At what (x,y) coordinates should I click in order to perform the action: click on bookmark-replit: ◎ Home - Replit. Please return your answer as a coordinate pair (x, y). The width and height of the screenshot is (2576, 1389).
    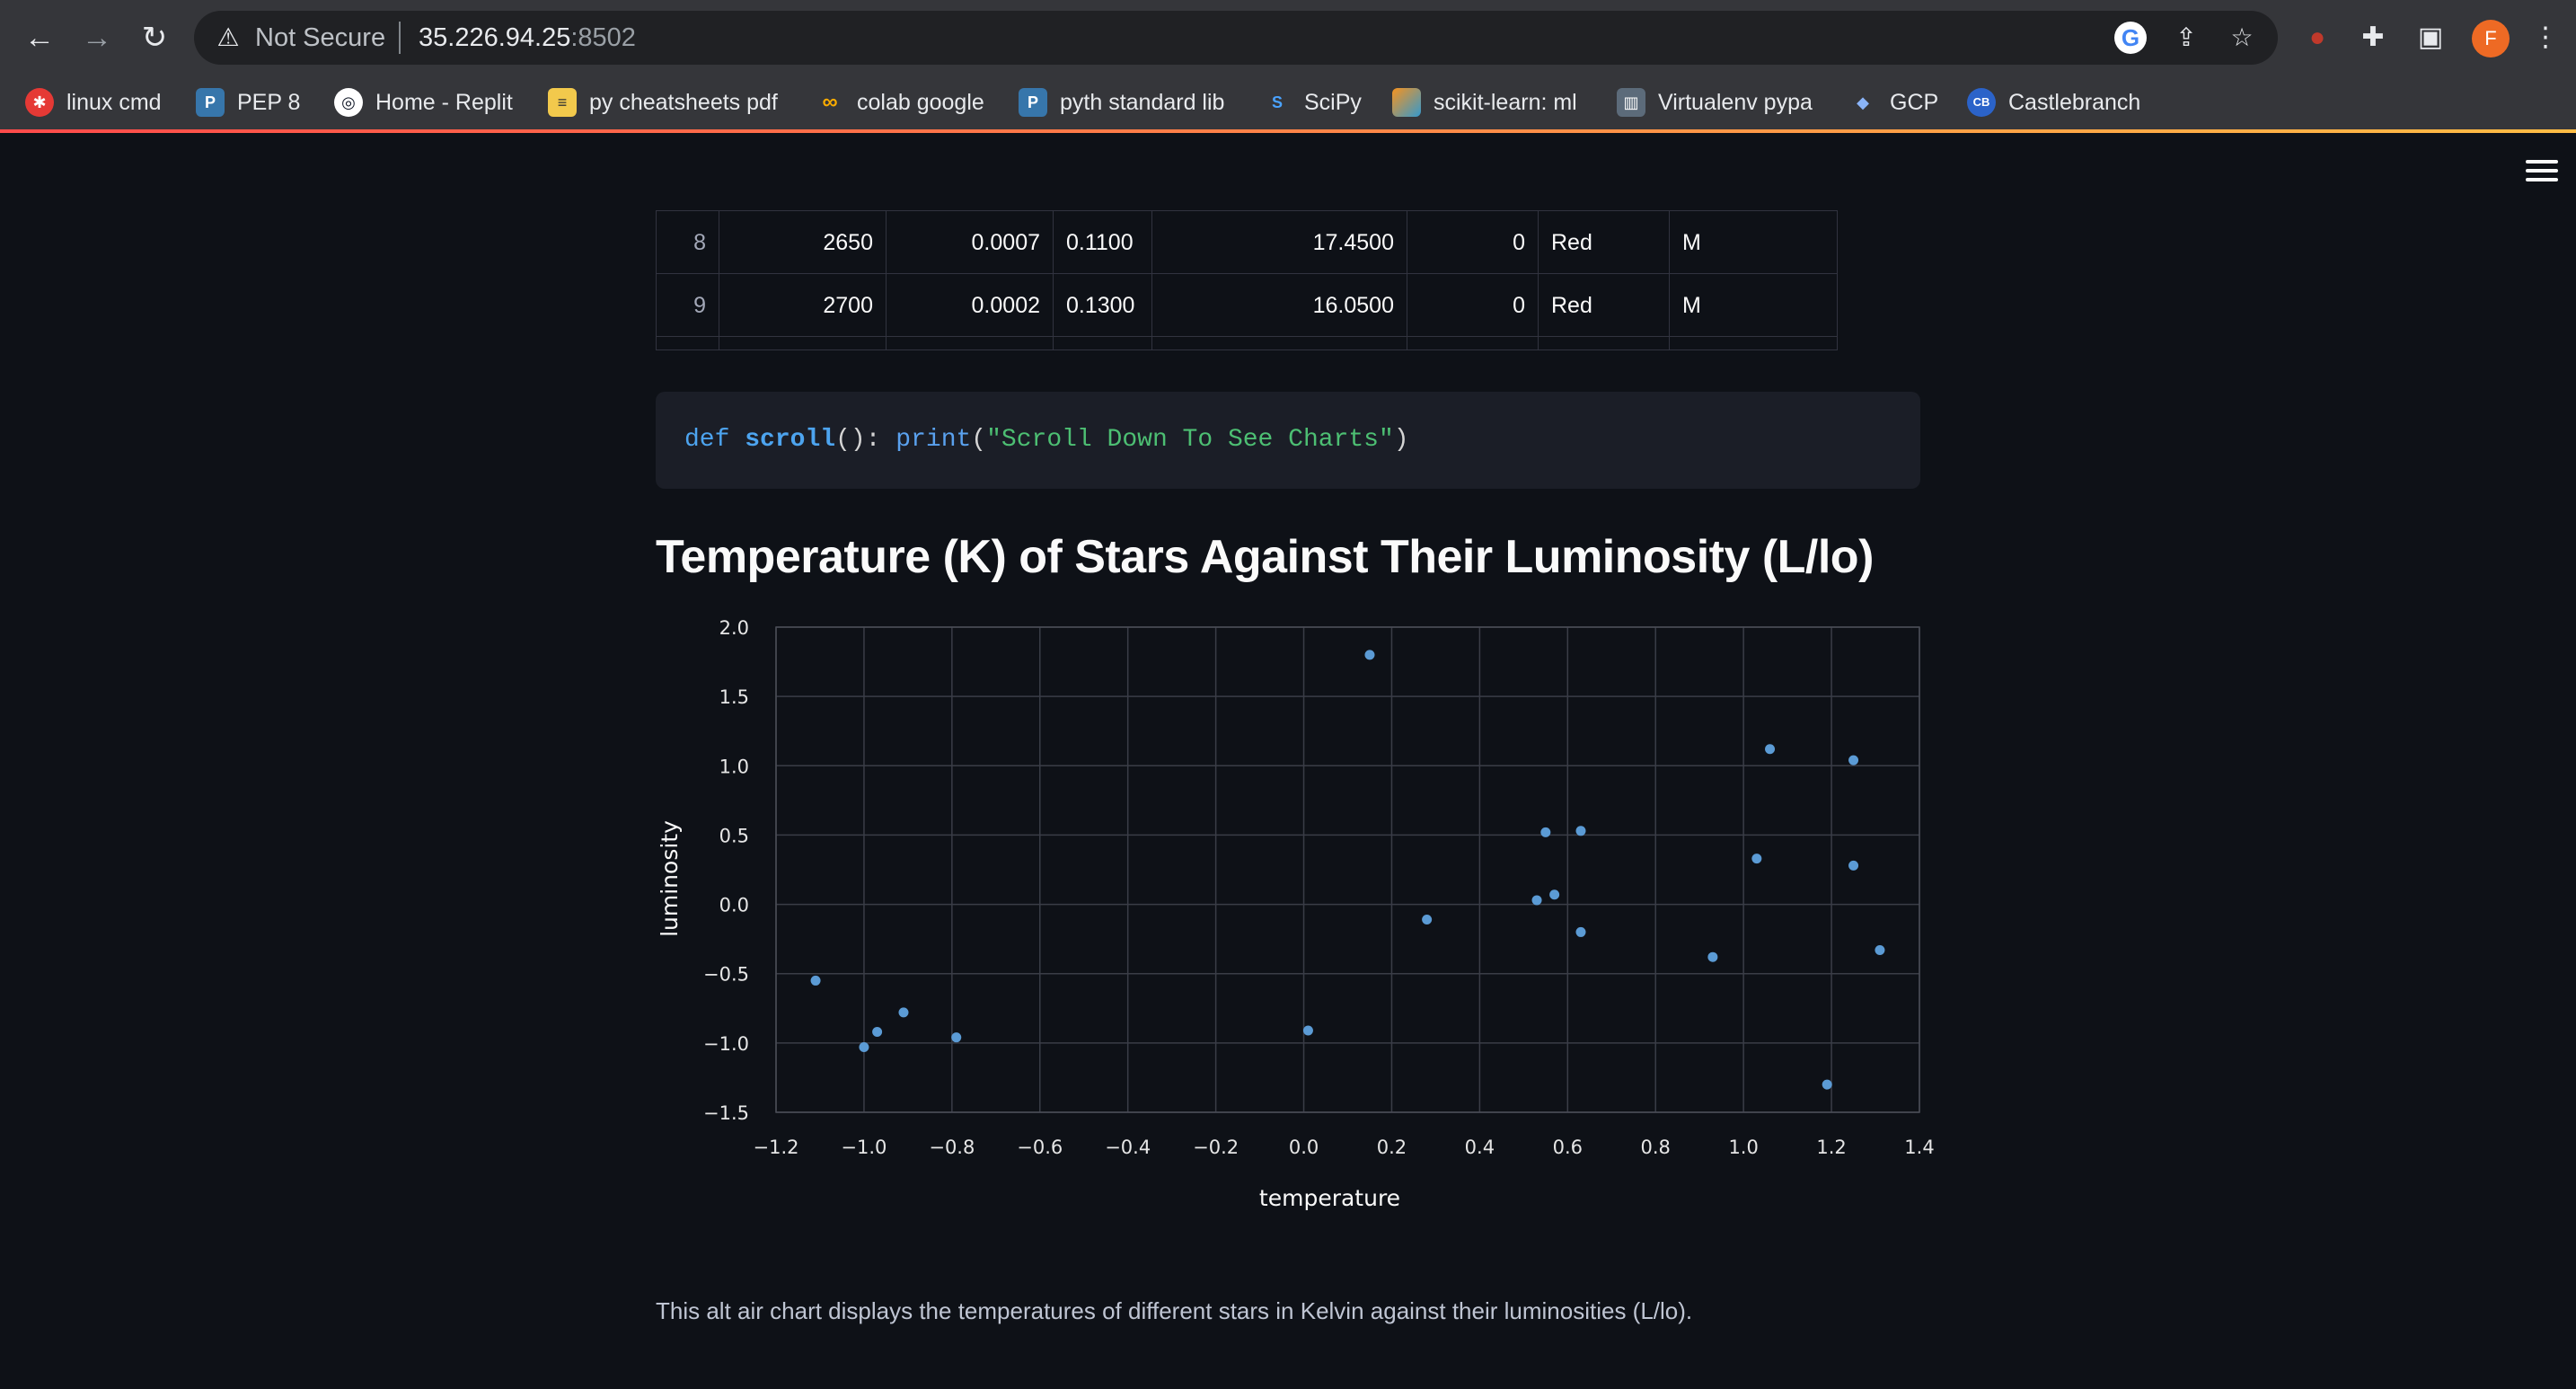
    Looking at the image, I should click on (423, 102).